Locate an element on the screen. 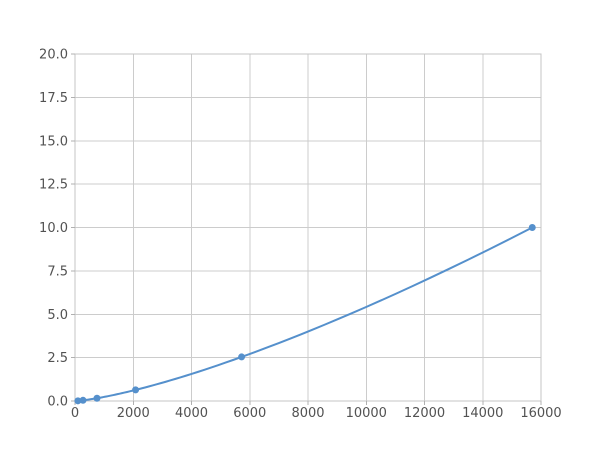 This screenshot has width=600, height=450. y-tick-label: 12.5 is located at coordinates (53, 185).